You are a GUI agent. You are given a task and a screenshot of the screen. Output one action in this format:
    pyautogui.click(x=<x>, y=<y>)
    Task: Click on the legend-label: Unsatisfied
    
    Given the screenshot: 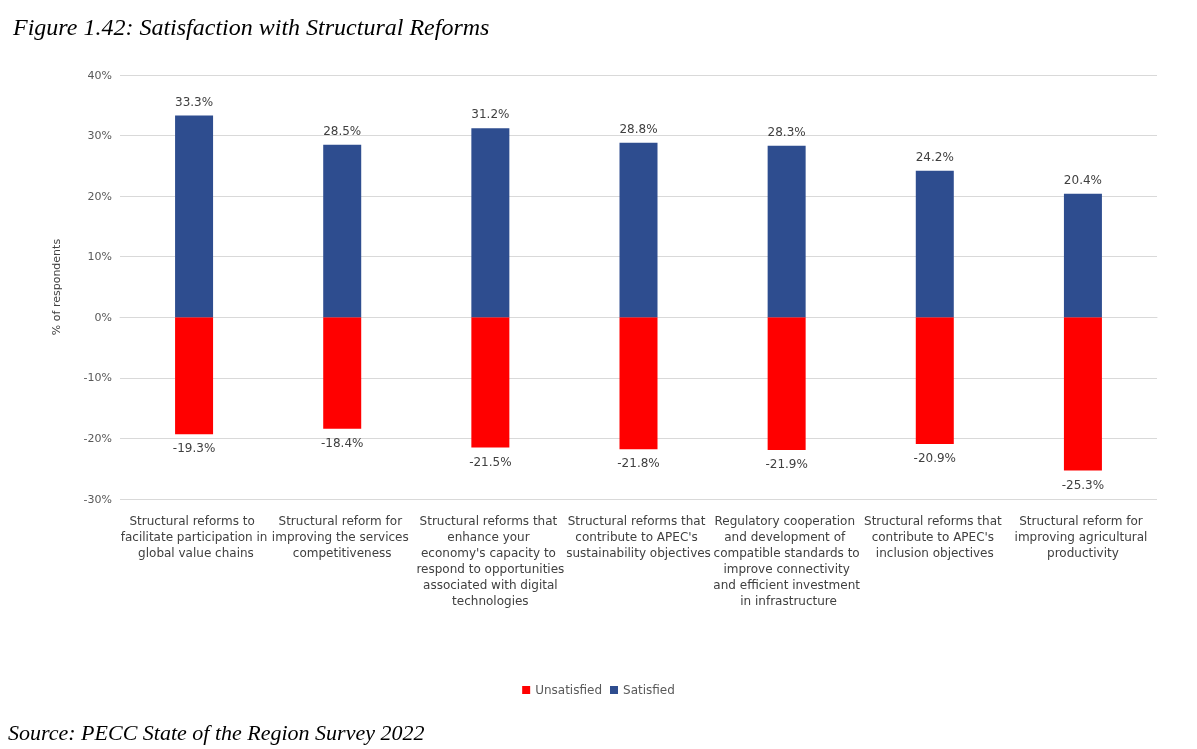 What is the action you would take?
    pyautogui.click(x=569, y=690)
    